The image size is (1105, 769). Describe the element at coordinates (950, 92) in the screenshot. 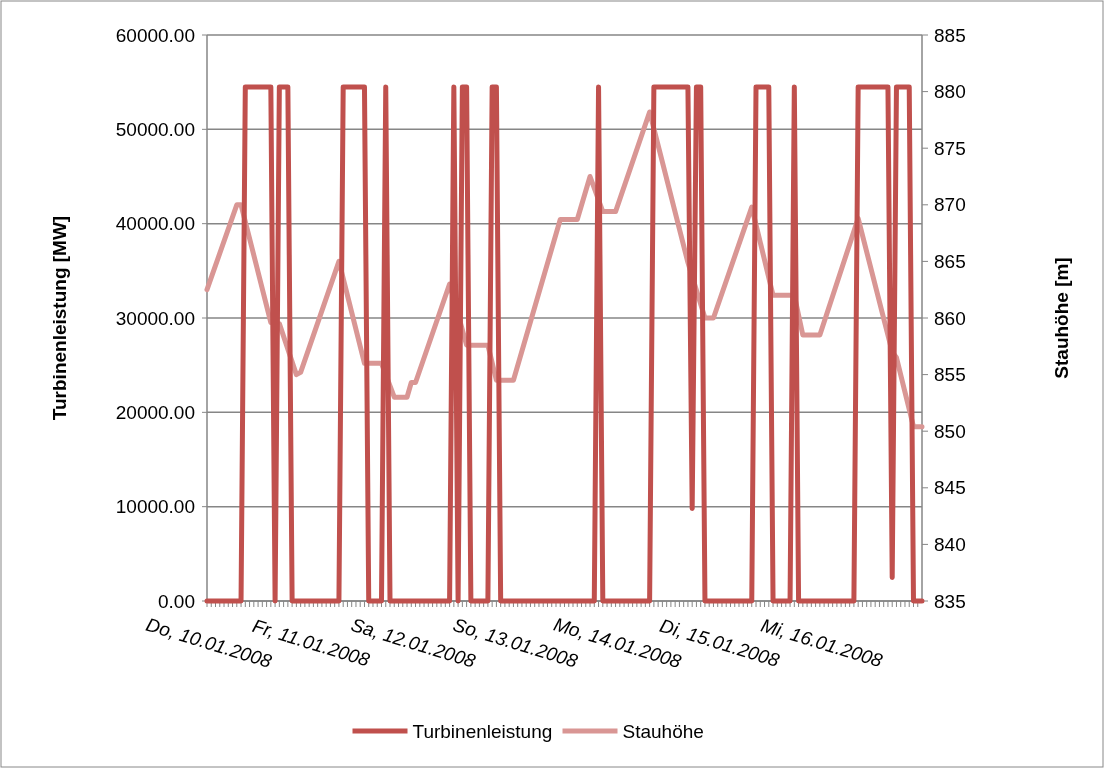

I see `y2-tick-label: 880` at that location.